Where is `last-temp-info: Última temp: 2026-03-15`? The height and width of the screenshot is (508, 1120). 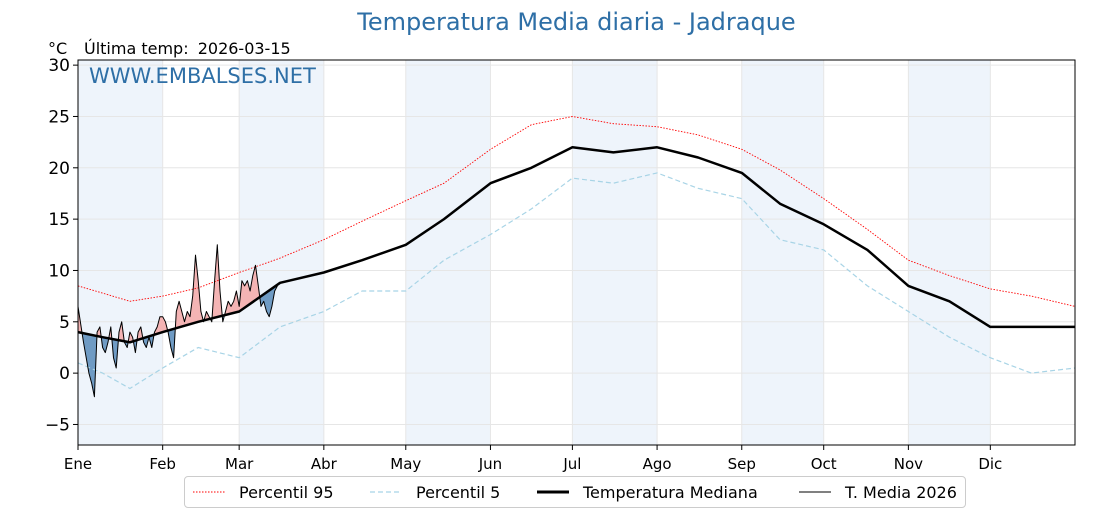
last-temp-info: Última temp: 2026-03-15 is located at coordinates (187, 48).